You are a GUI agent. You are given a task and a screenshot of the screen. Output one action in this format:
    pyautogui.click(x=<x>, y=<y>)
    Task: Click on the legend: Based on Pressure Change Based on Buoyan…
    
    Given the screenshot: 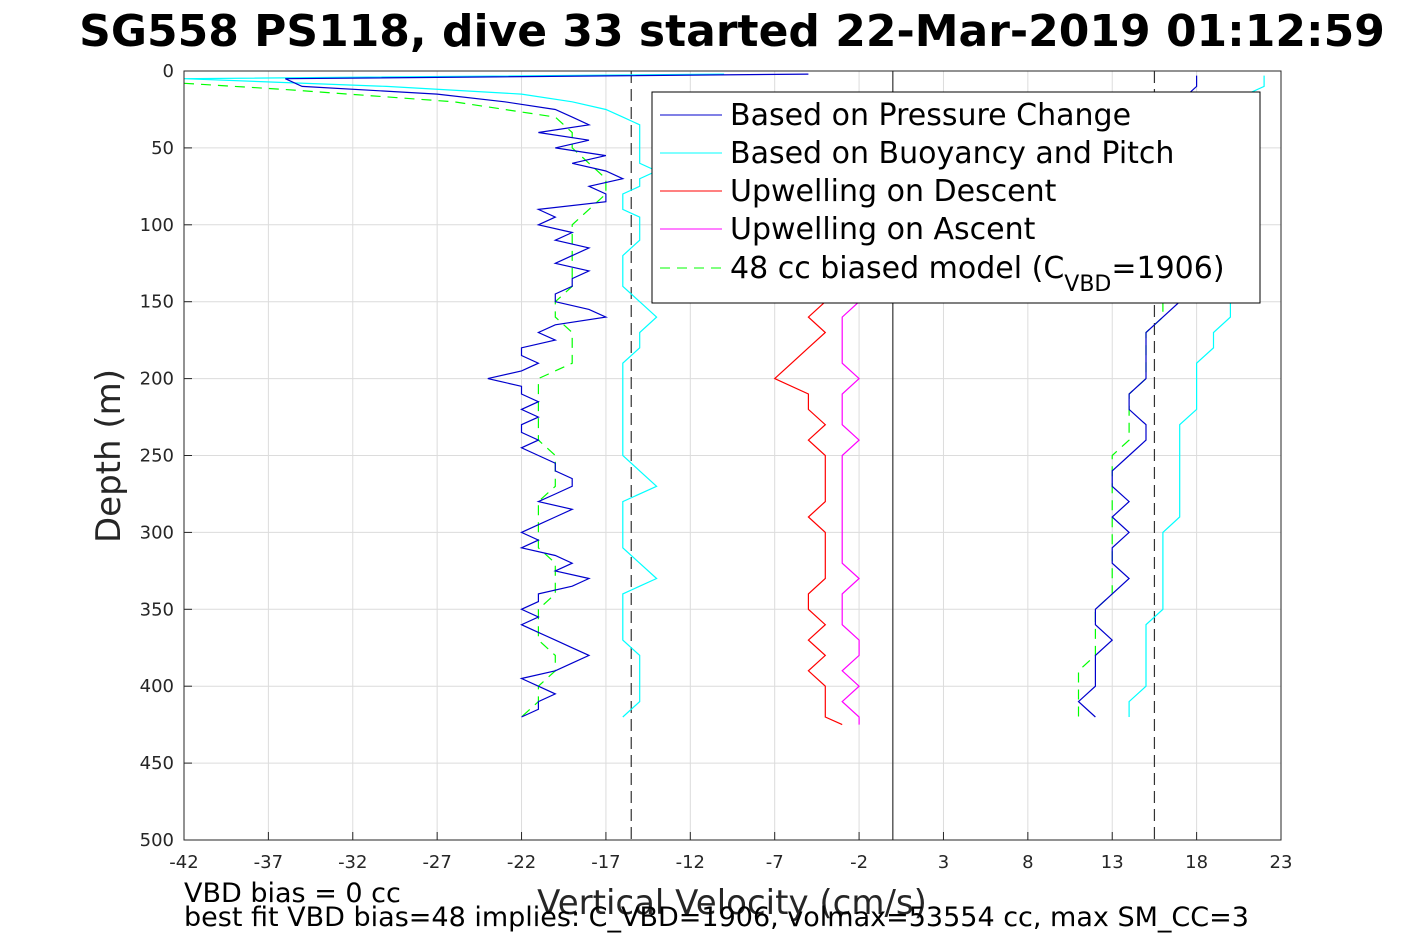 What is the action you would take?
    pyautogui.click(x=956, y=197)
    